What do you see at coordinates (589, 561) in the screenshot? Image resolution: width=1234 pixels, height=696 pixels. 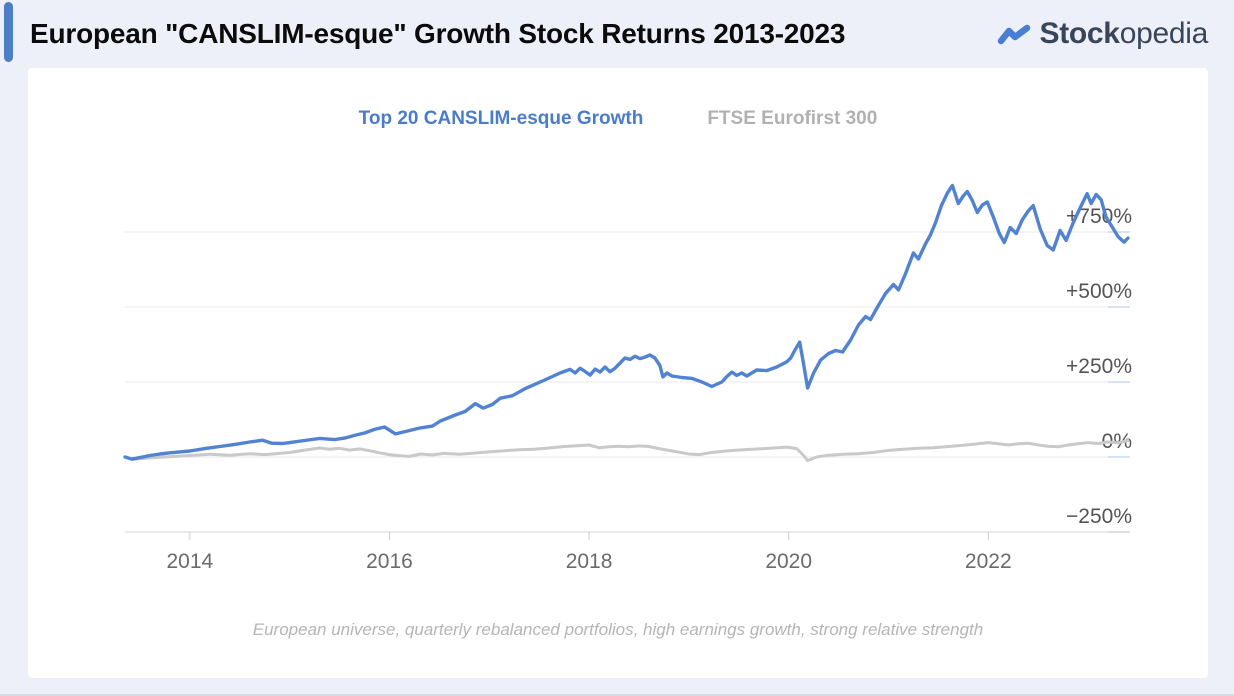 I see `x-axis-label: 2018` at bounding box center [589, 561].